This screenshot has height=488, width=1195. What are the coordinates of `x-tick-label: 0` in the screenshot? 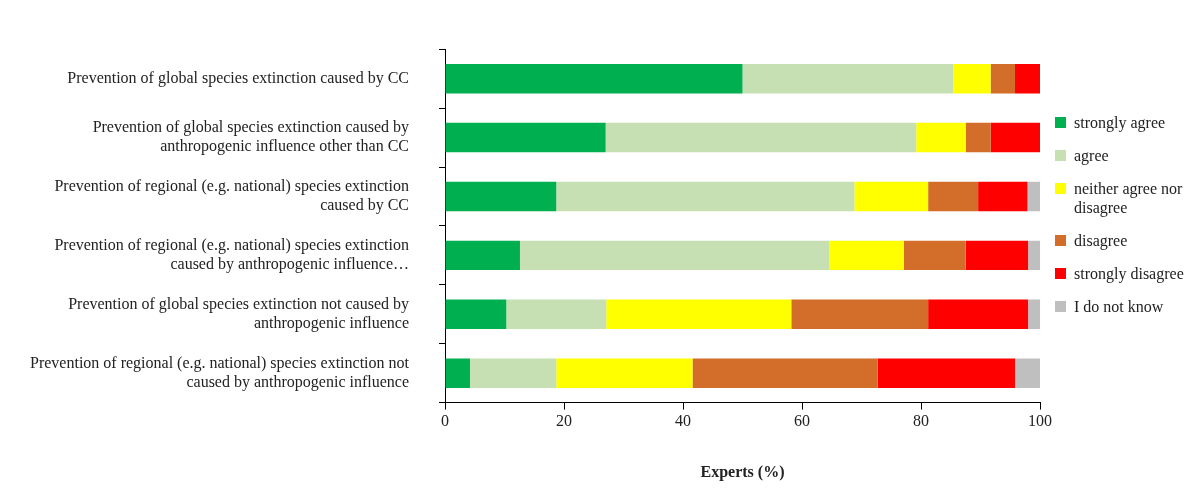 It's located at (445, 421).